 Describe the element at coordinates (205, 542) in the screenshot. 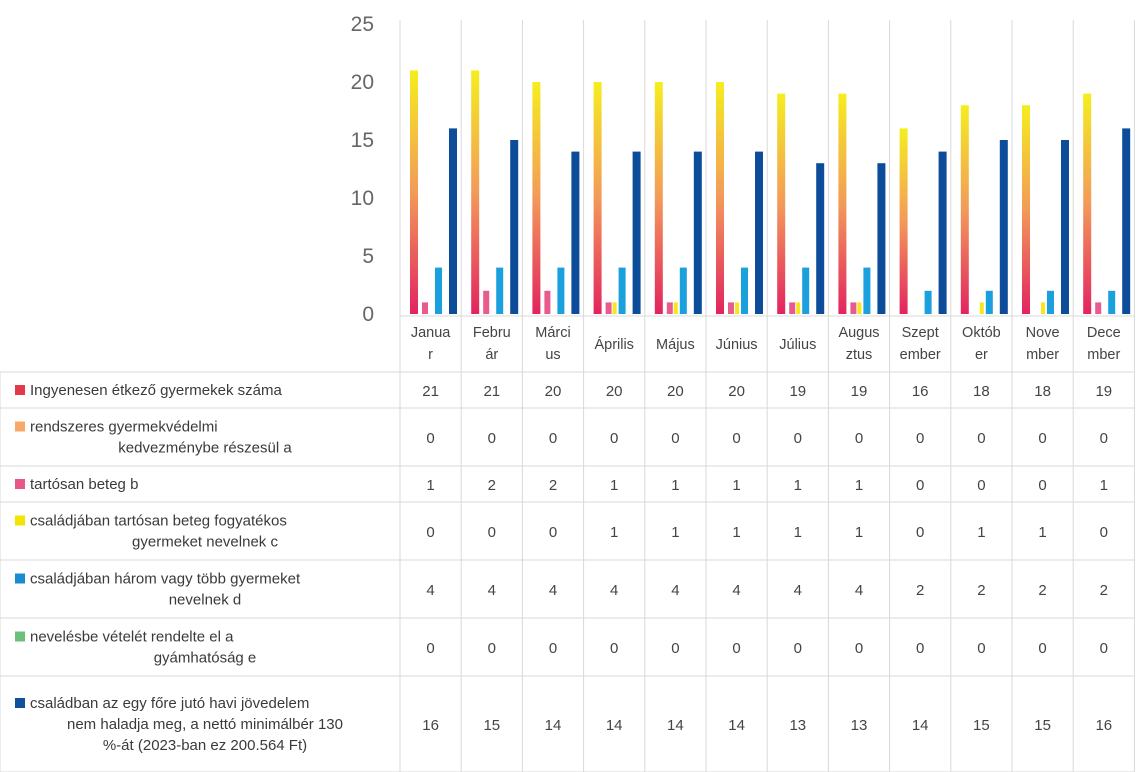

I see `legend-label: gyermeket nevelnek c` at that location.